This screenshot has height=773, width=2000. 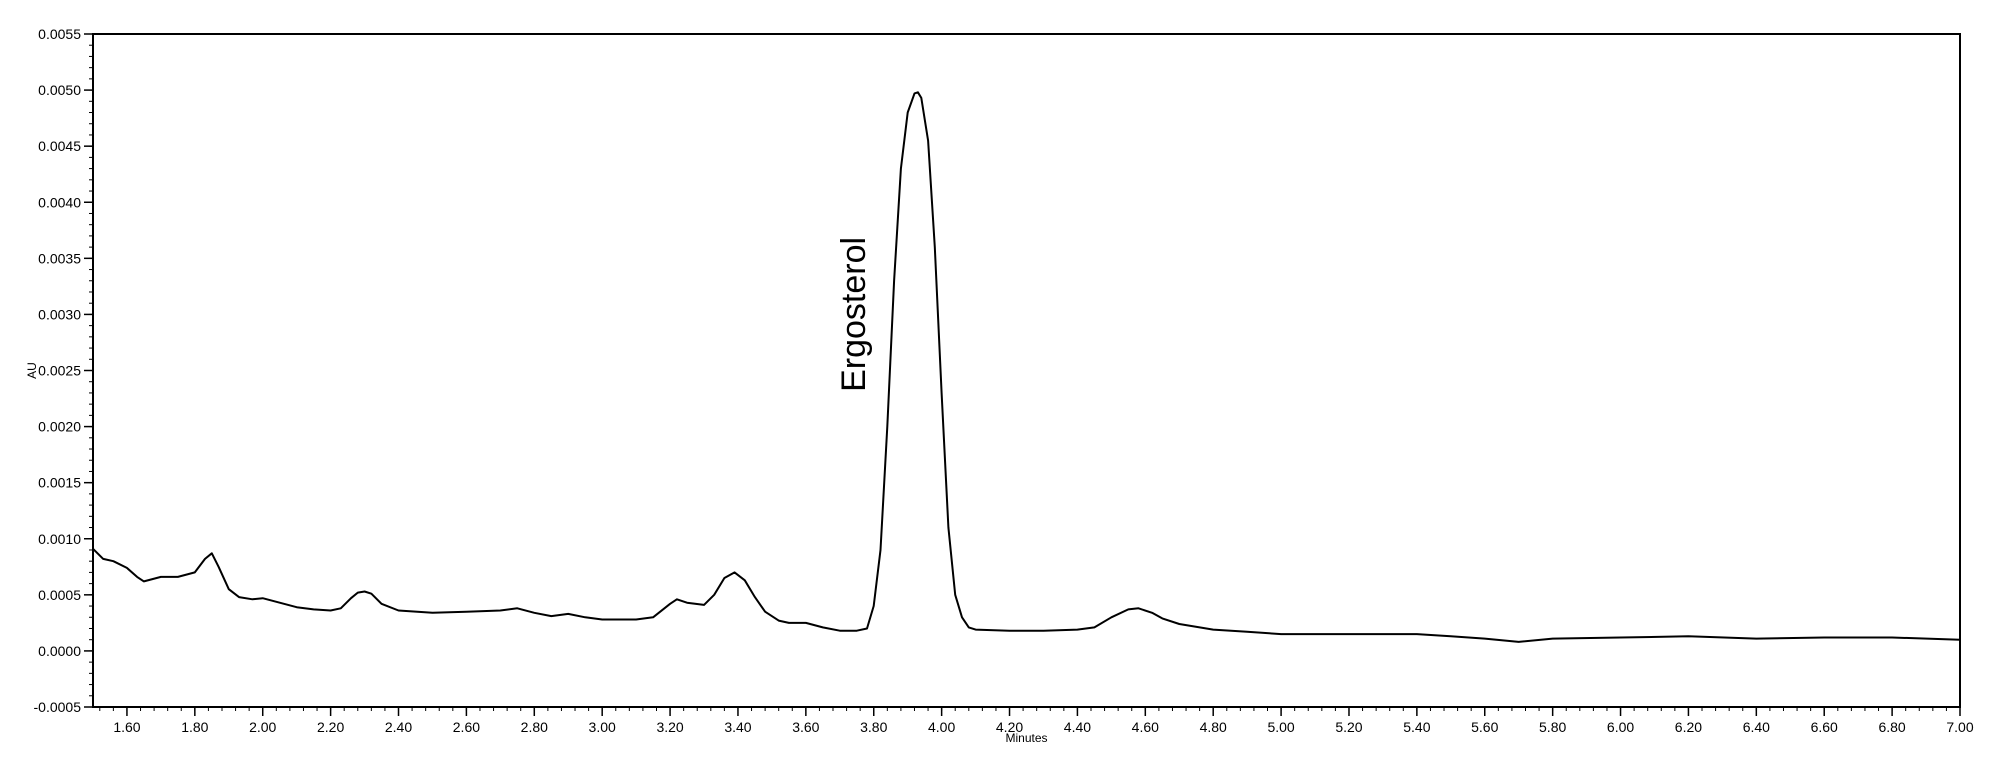 What do you see at coordinates (1756, 727) in the screenshot?
I see `x-tick-label: 6.40` at bounding box center [1756, 727].